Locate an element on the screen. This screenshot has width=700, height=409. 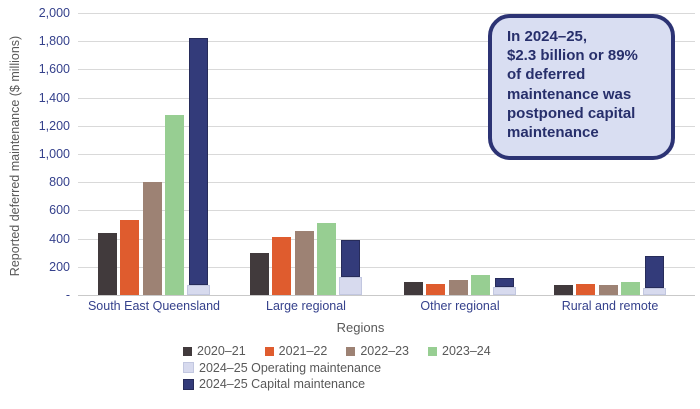
y-tick-label: 1,400 is located at coordinates (54, 97).